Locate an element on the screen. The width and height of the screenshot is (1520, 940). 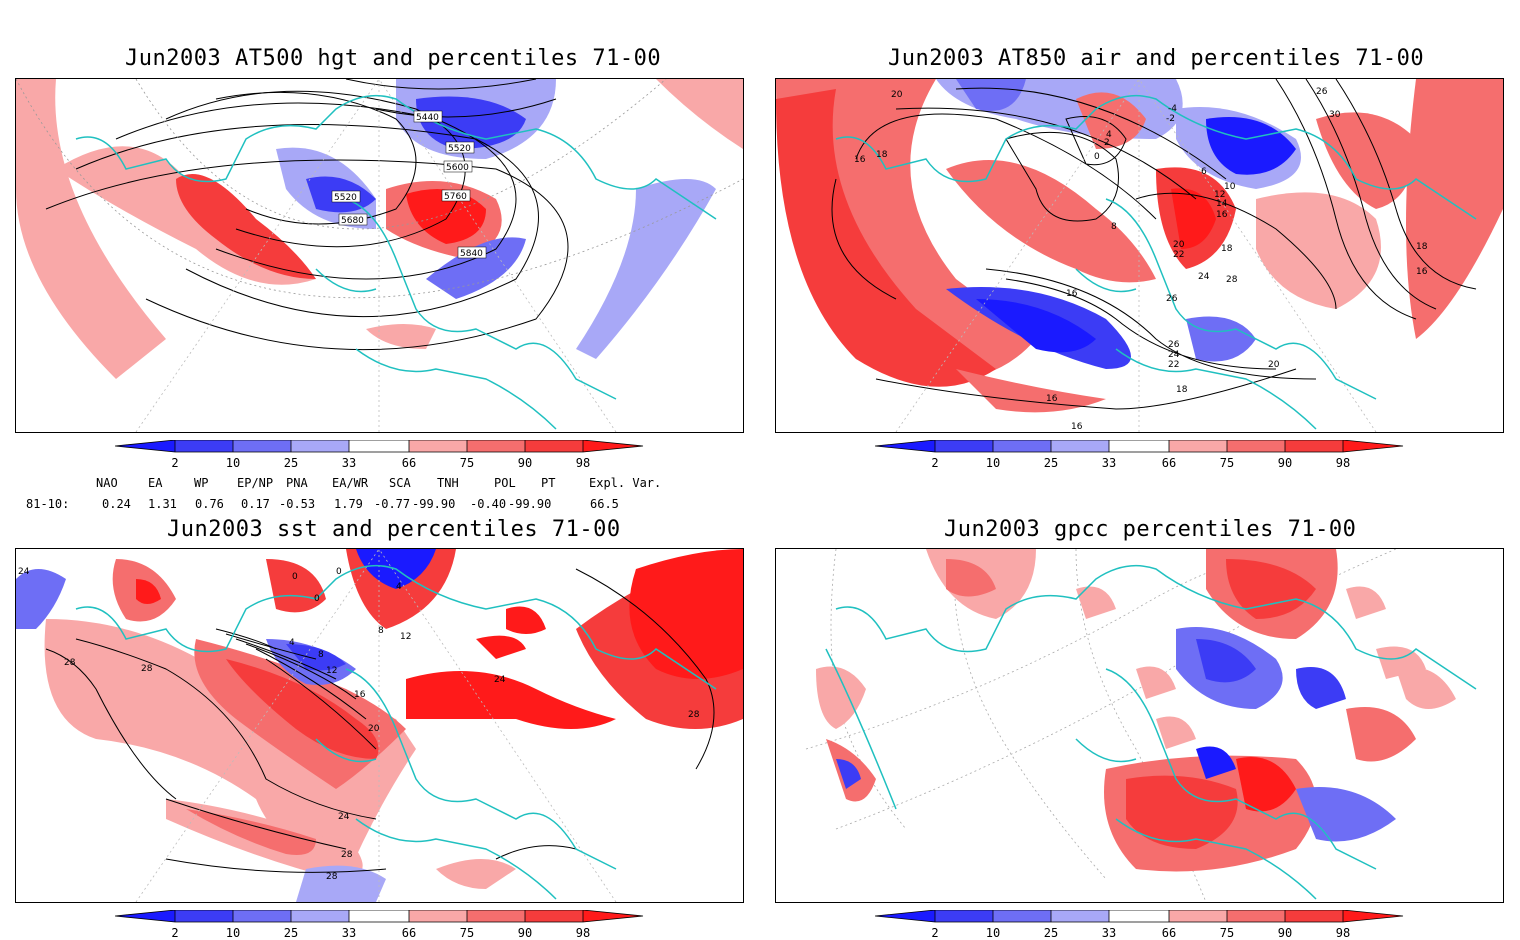
stats-header: WP is located at coordinates (201, 483).